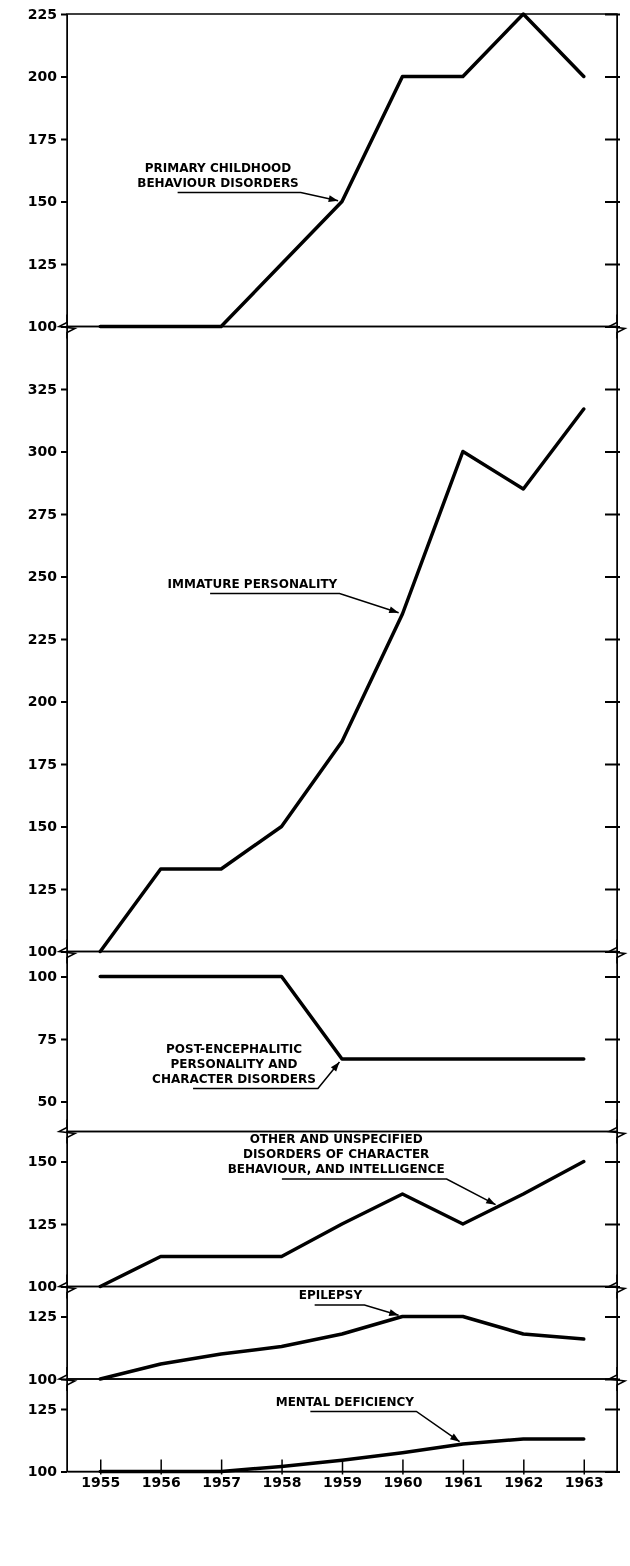  What do you see at coordinates (282, 1482) in the screenshot?
I see `x-tick-label: 1958` at bounding box center [282, 1482].